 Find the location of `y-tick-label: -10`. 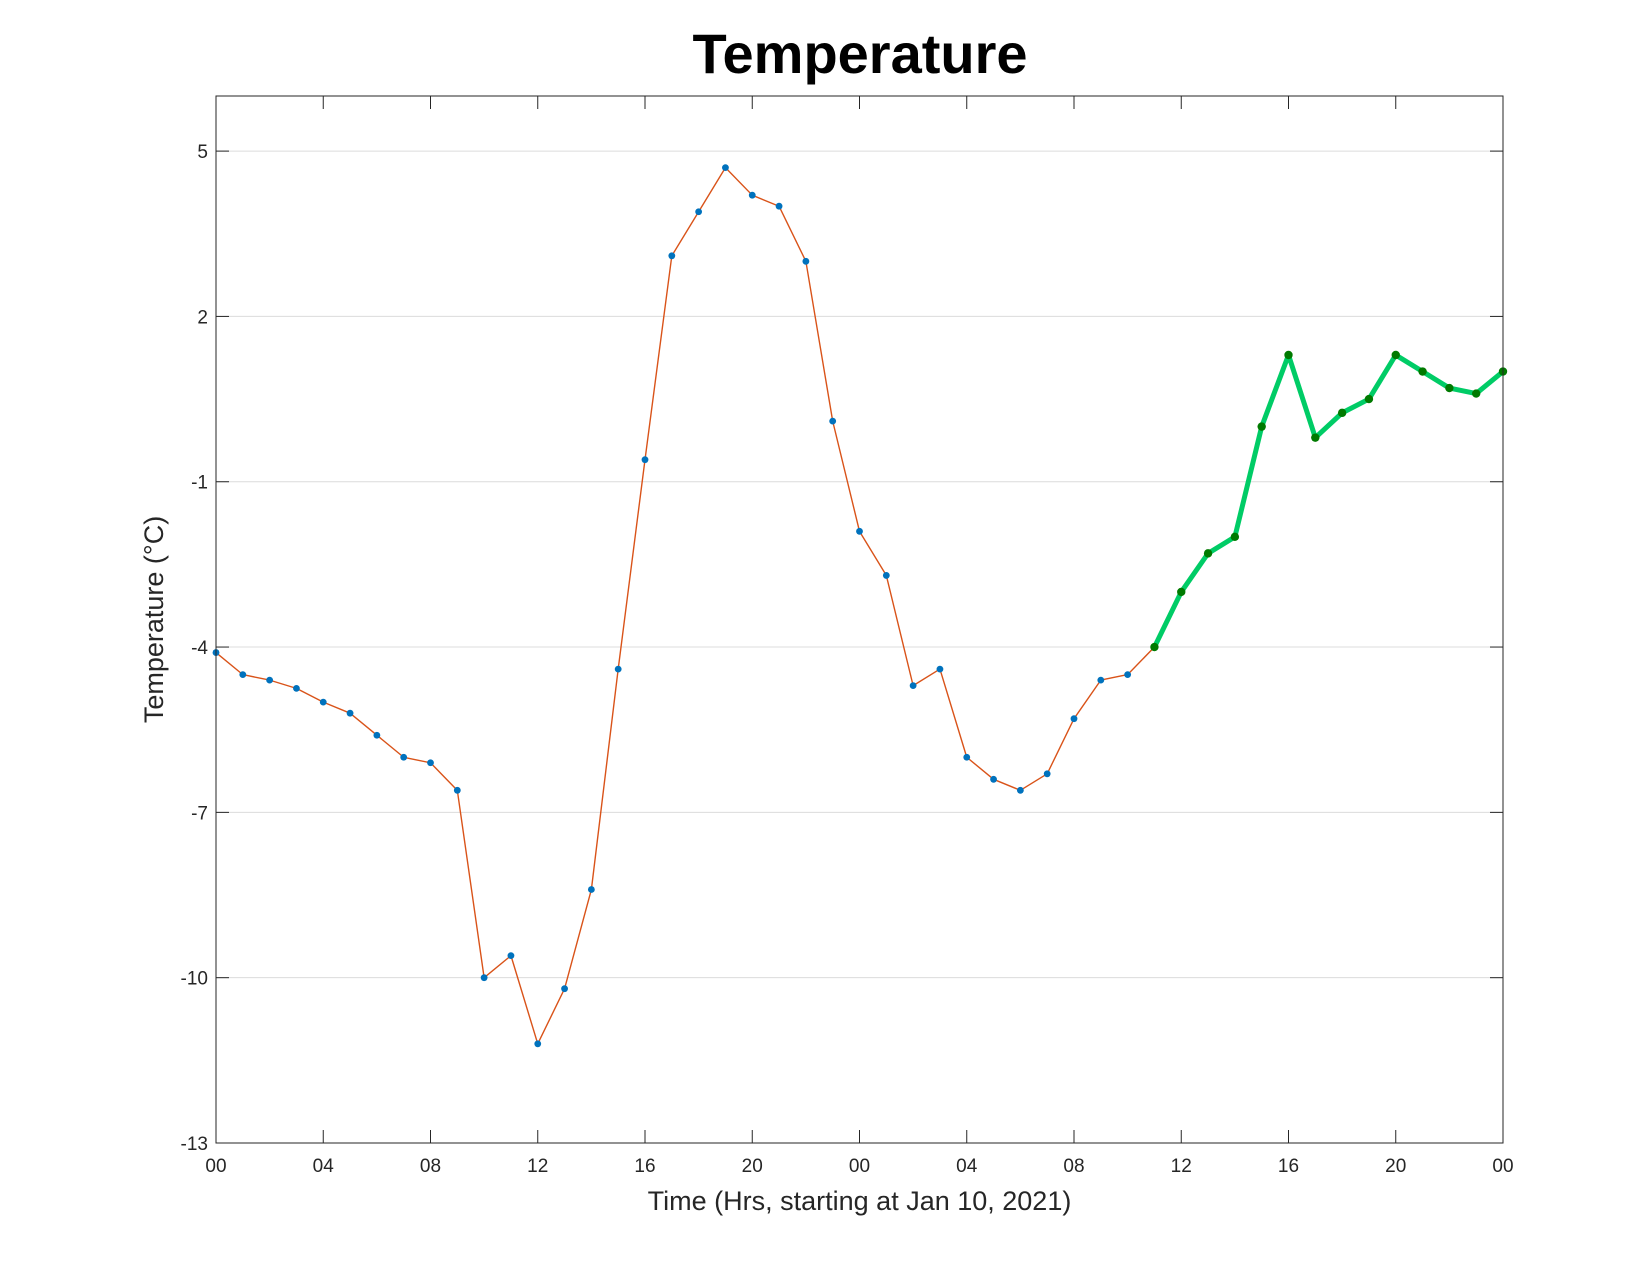

y-tick-label: -10 is located at coordinates (194, 979).